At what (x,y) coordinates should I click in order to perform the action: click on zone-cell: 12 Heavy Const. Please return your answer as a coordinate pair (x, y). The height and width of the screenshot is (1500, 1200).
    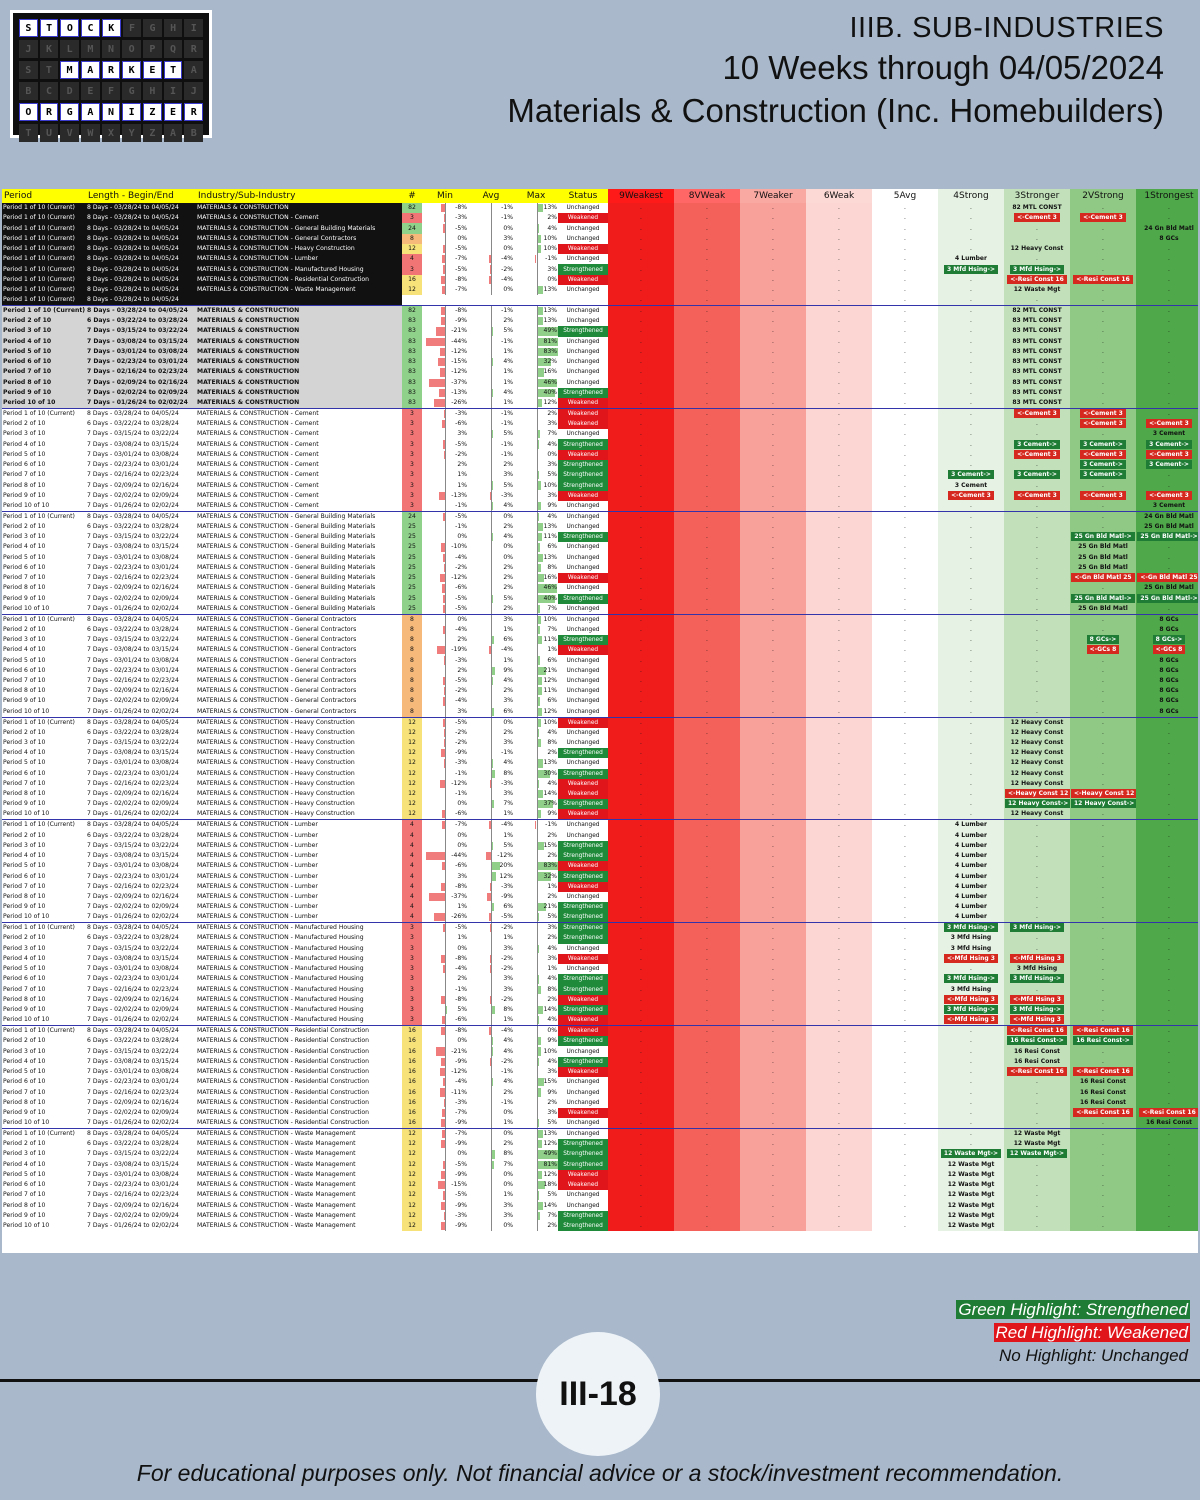
    Looking at the image, I should click on (1037, 763).